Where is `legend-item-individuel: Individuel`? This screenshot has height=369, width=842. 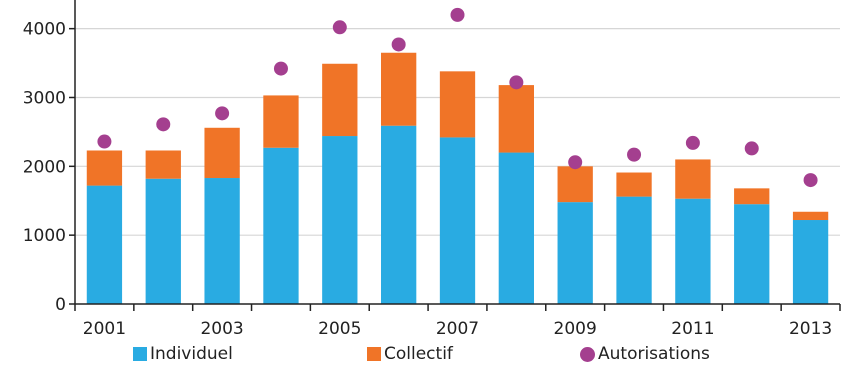
legend-item-individuel: Individuel is located at coordinates (183, 354).